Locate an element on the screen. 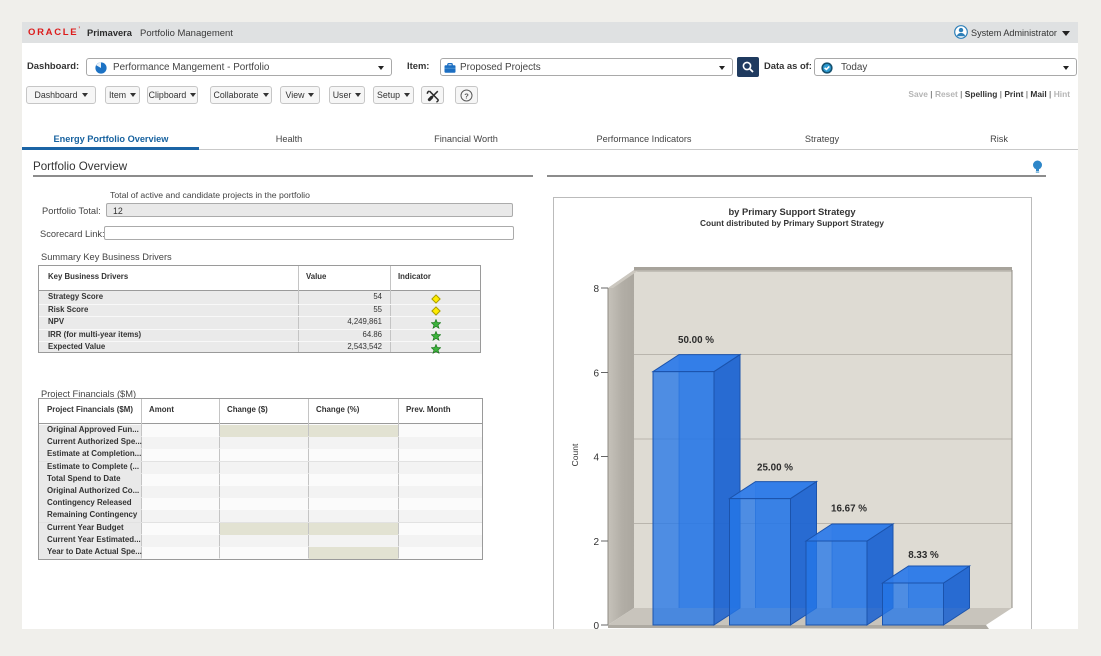 The image size is (1101, 656). svg-text: 2 is located at coordinates (596, 542).